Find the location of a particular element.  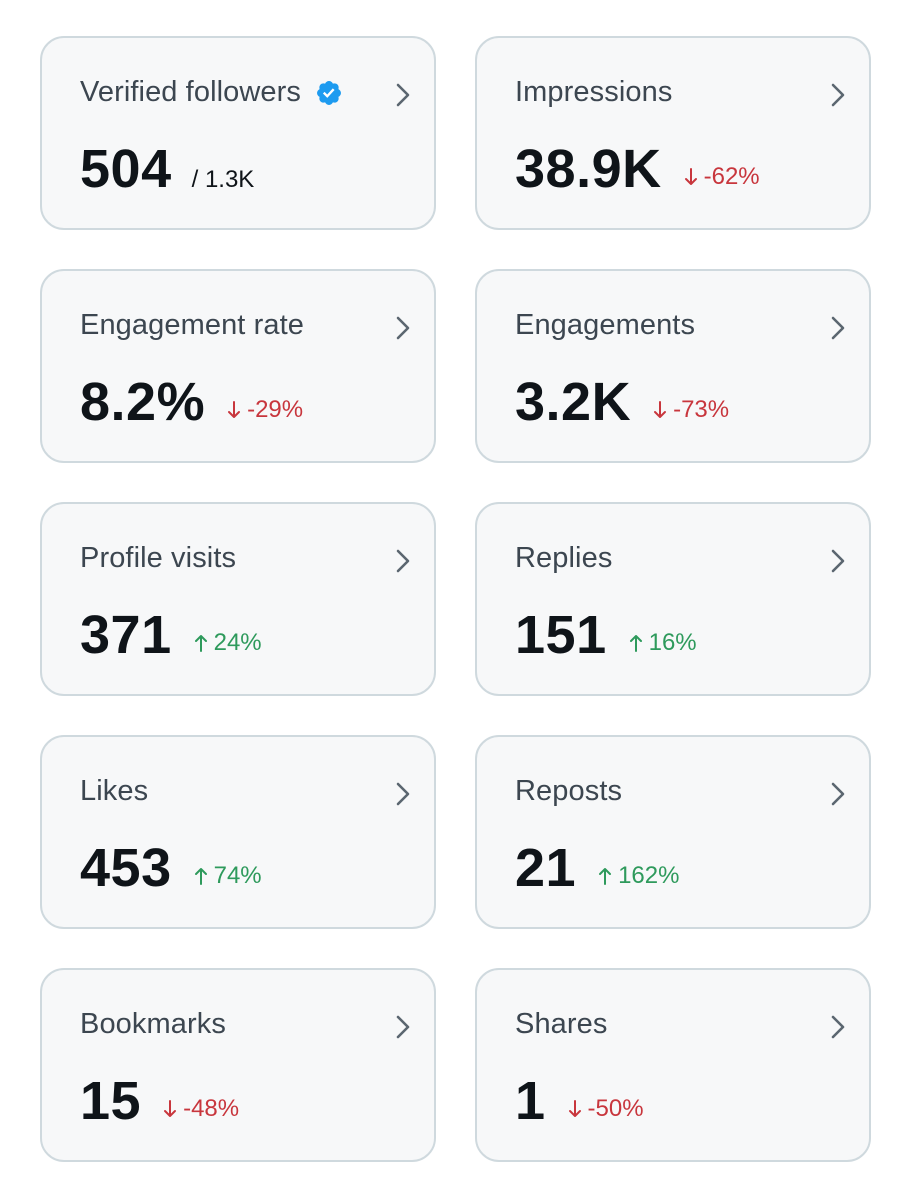

card-delta: -48% is located at coordinates (201, 1109).